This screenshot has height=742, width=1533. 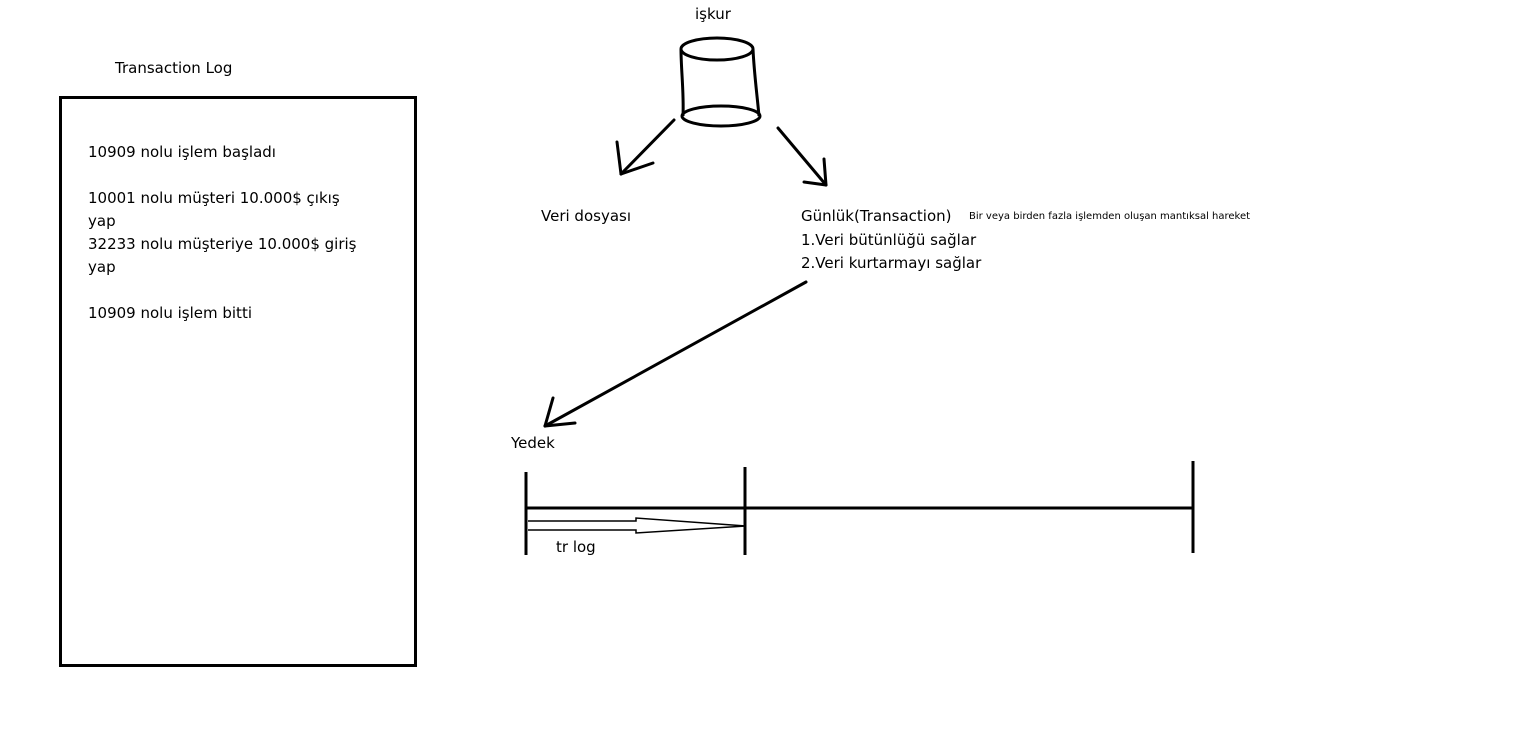 I want to click on log-entry-debit: 10001 nolu müşteri 10.000$ çıkış yap, so click(x=214, y=209).